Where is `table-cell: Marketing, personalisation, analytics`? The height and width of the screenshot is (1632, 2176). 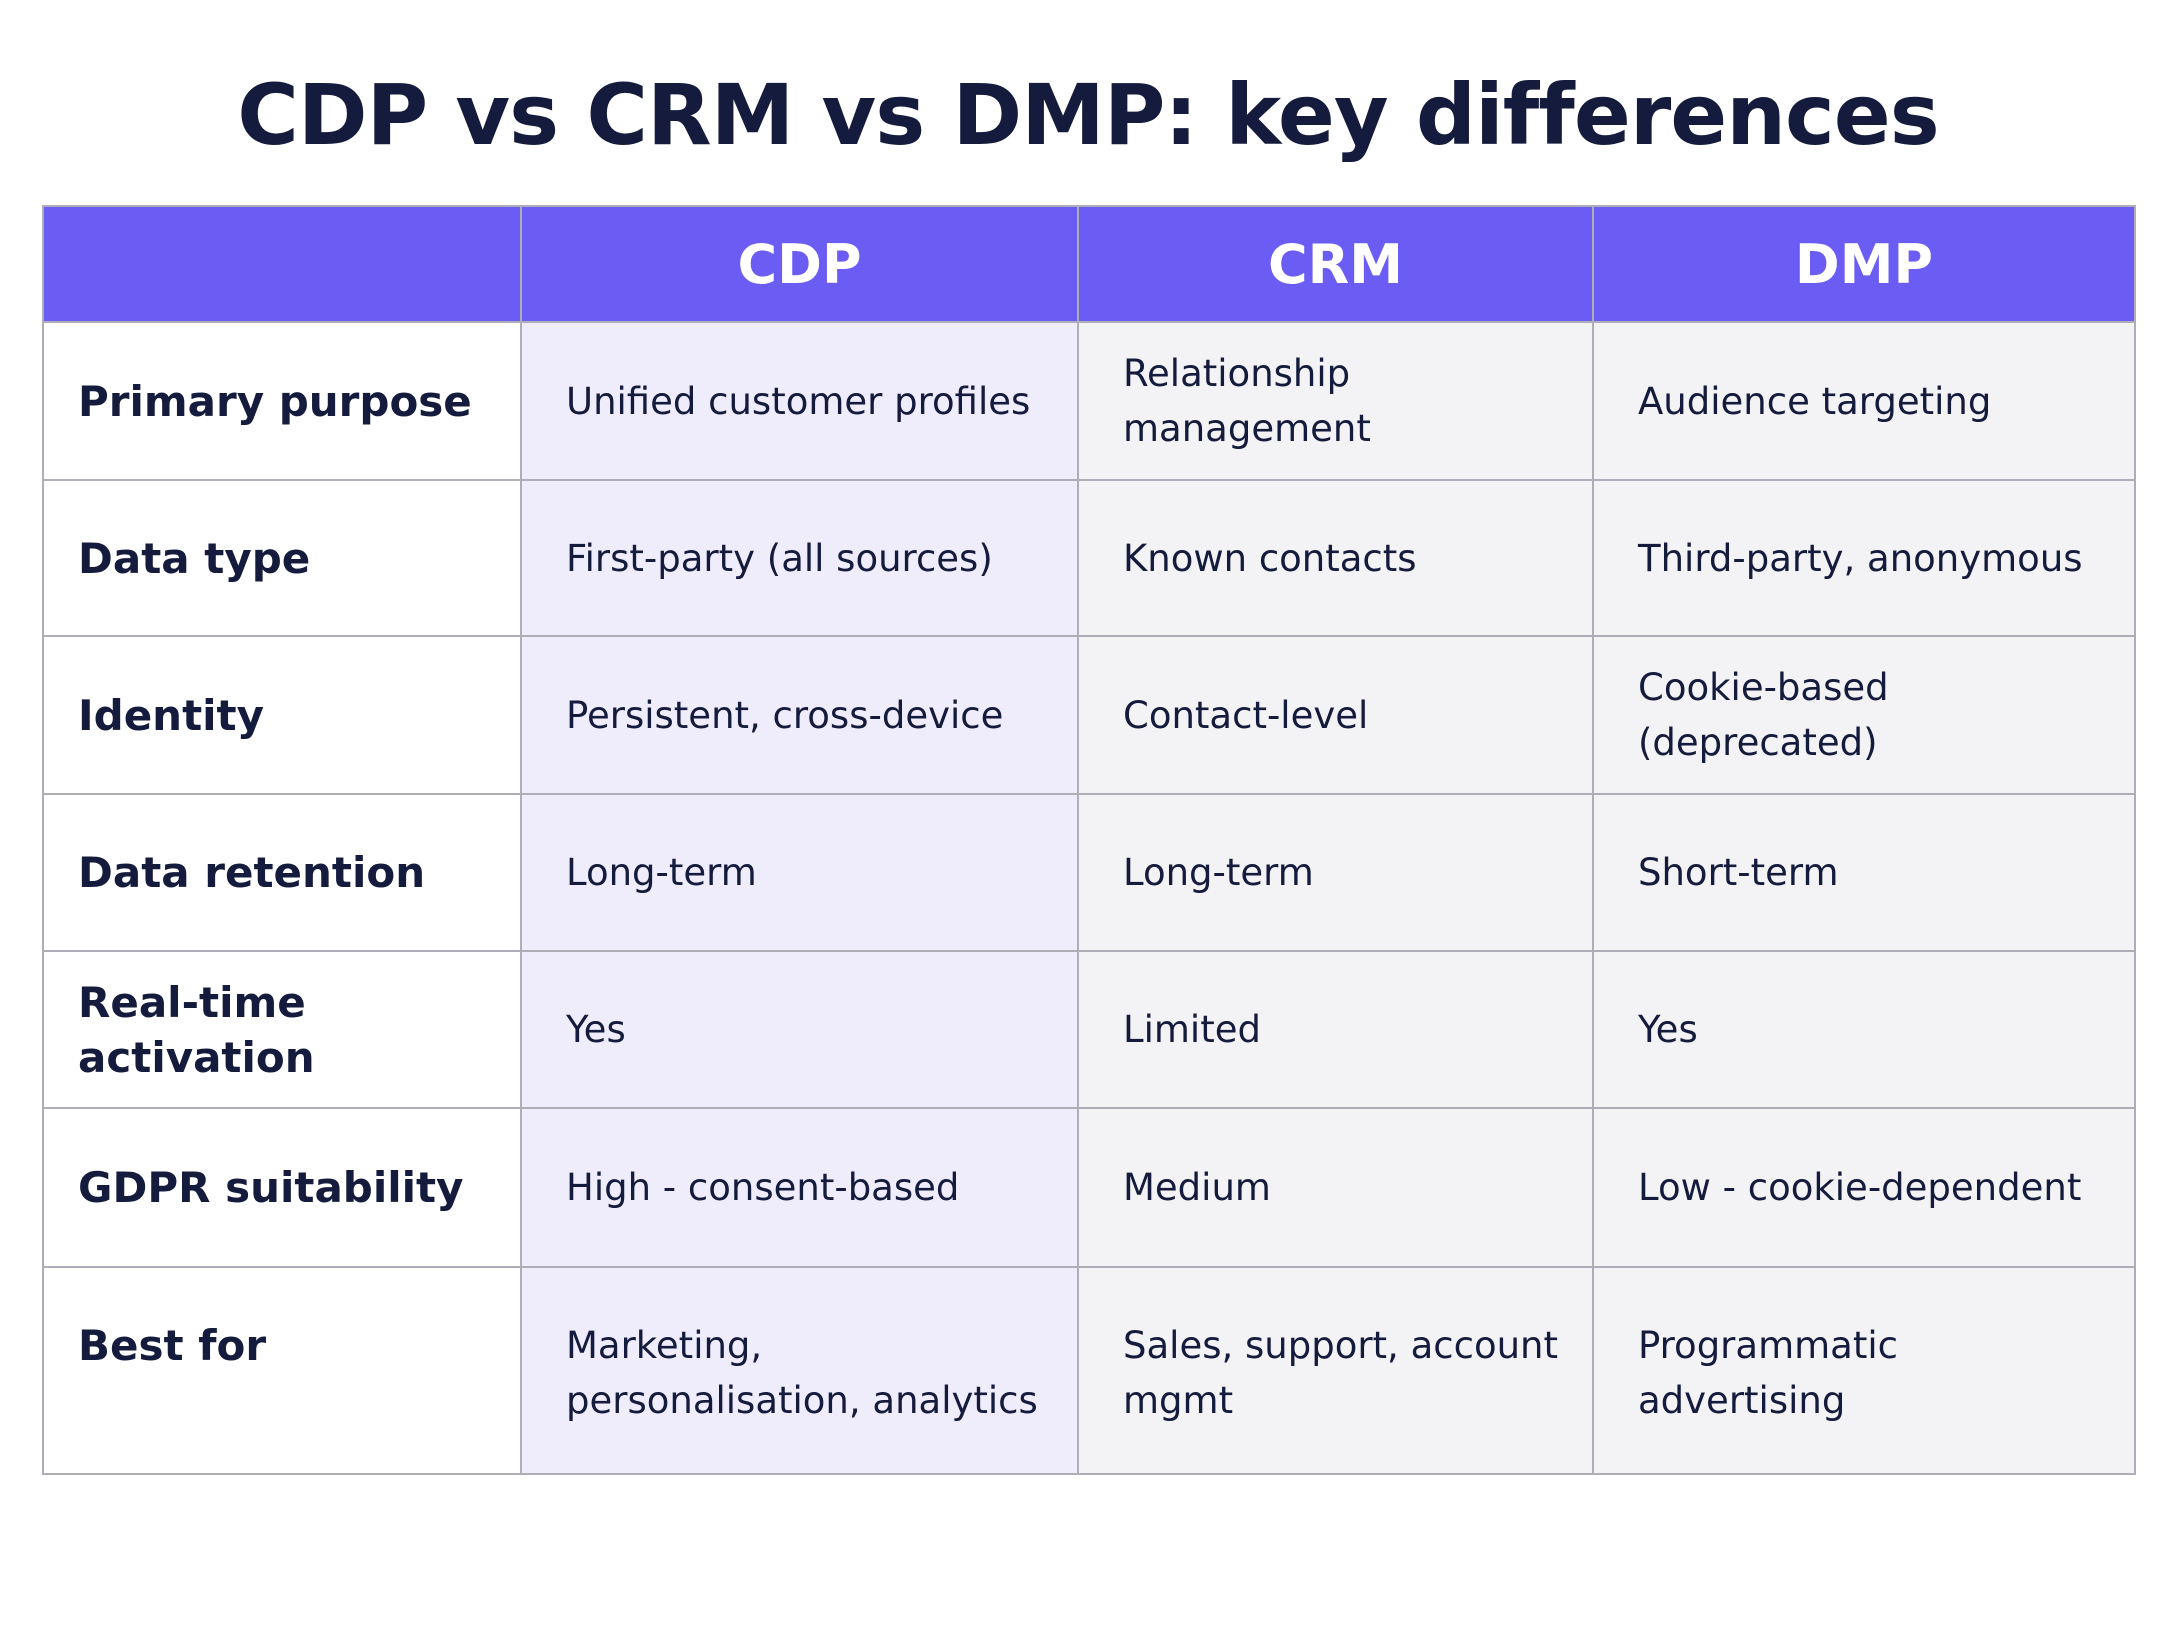
table-cell: Marketing, personalisation, analytics is located at coordinates (799, 1370).